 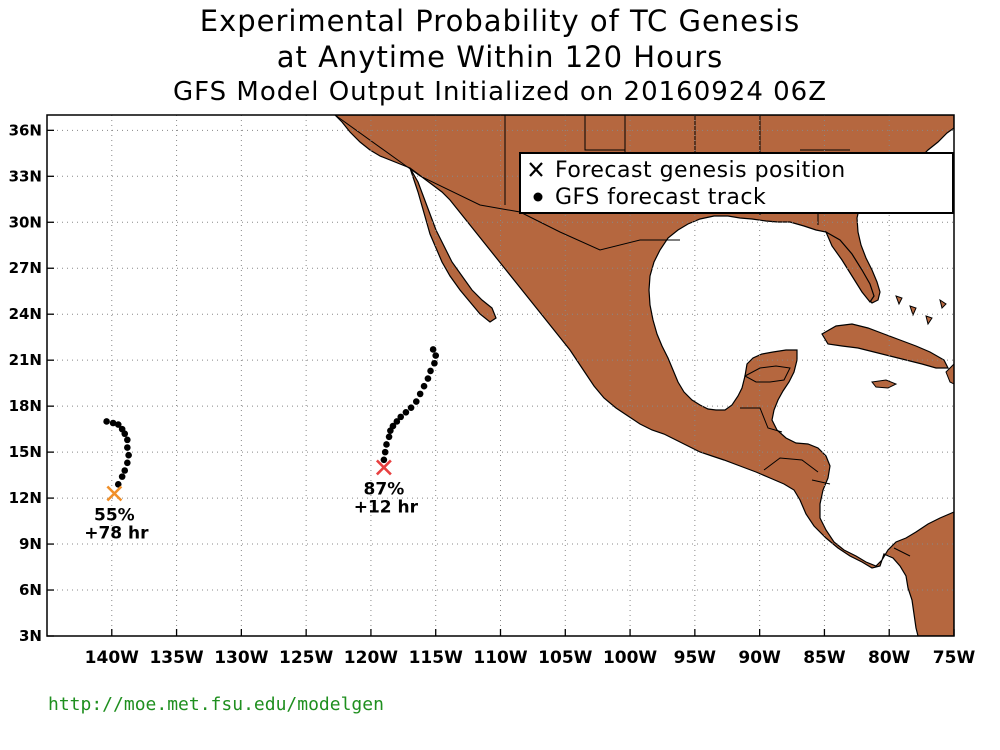 What do you see at coordinates (371, 658) in the screenshot?
I see `x-tick-label: 120W` at bounding box center [371, 658].